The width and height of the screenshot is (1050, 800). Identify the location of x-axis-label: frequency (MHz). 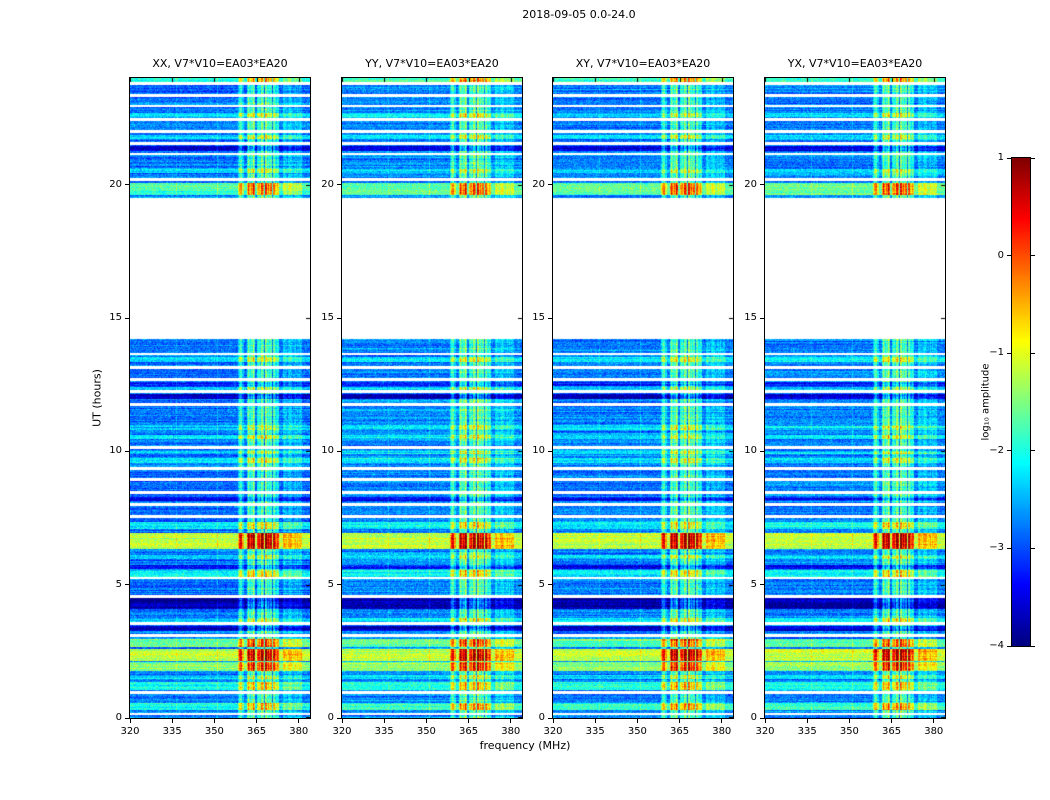
(525, 745).